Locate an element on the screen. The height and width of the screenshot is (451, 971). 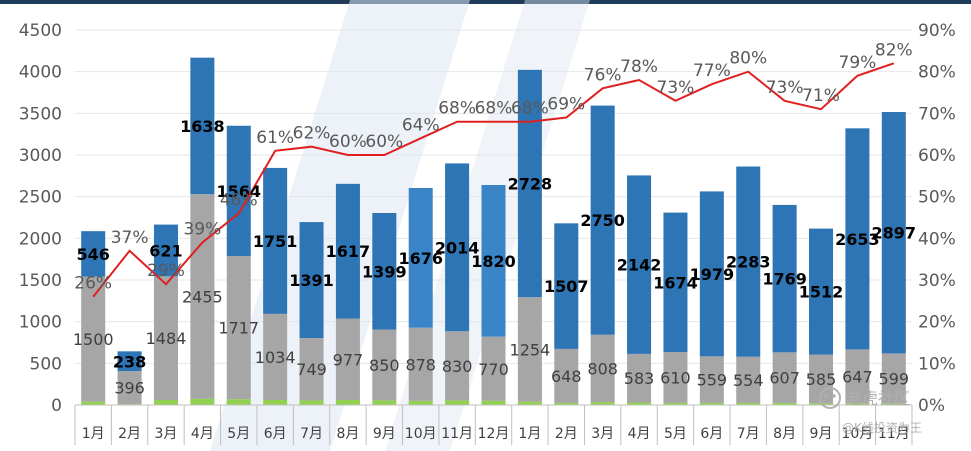
tiger-logo-icon is located at coordinates (830, 398).